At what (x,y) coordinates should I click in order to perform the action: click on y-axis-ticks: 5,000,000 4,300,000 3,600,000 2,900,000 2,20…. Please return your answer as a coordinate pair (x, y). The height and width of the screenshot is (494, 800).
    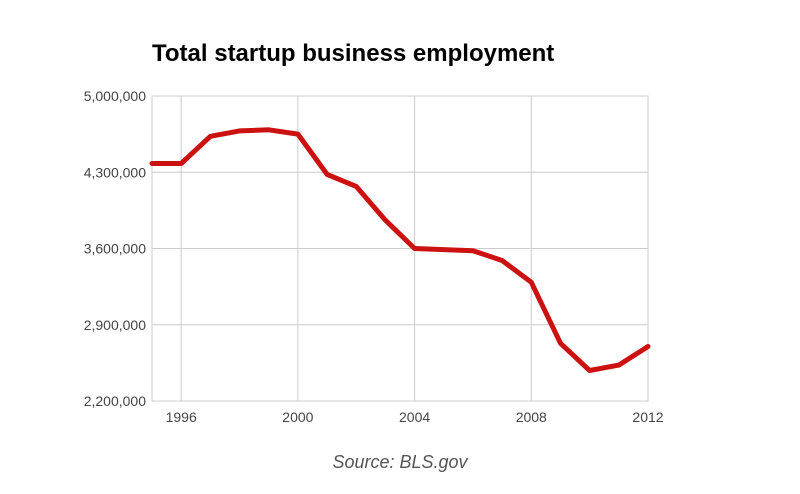
    Looking at the image, I should click on (115, 248).